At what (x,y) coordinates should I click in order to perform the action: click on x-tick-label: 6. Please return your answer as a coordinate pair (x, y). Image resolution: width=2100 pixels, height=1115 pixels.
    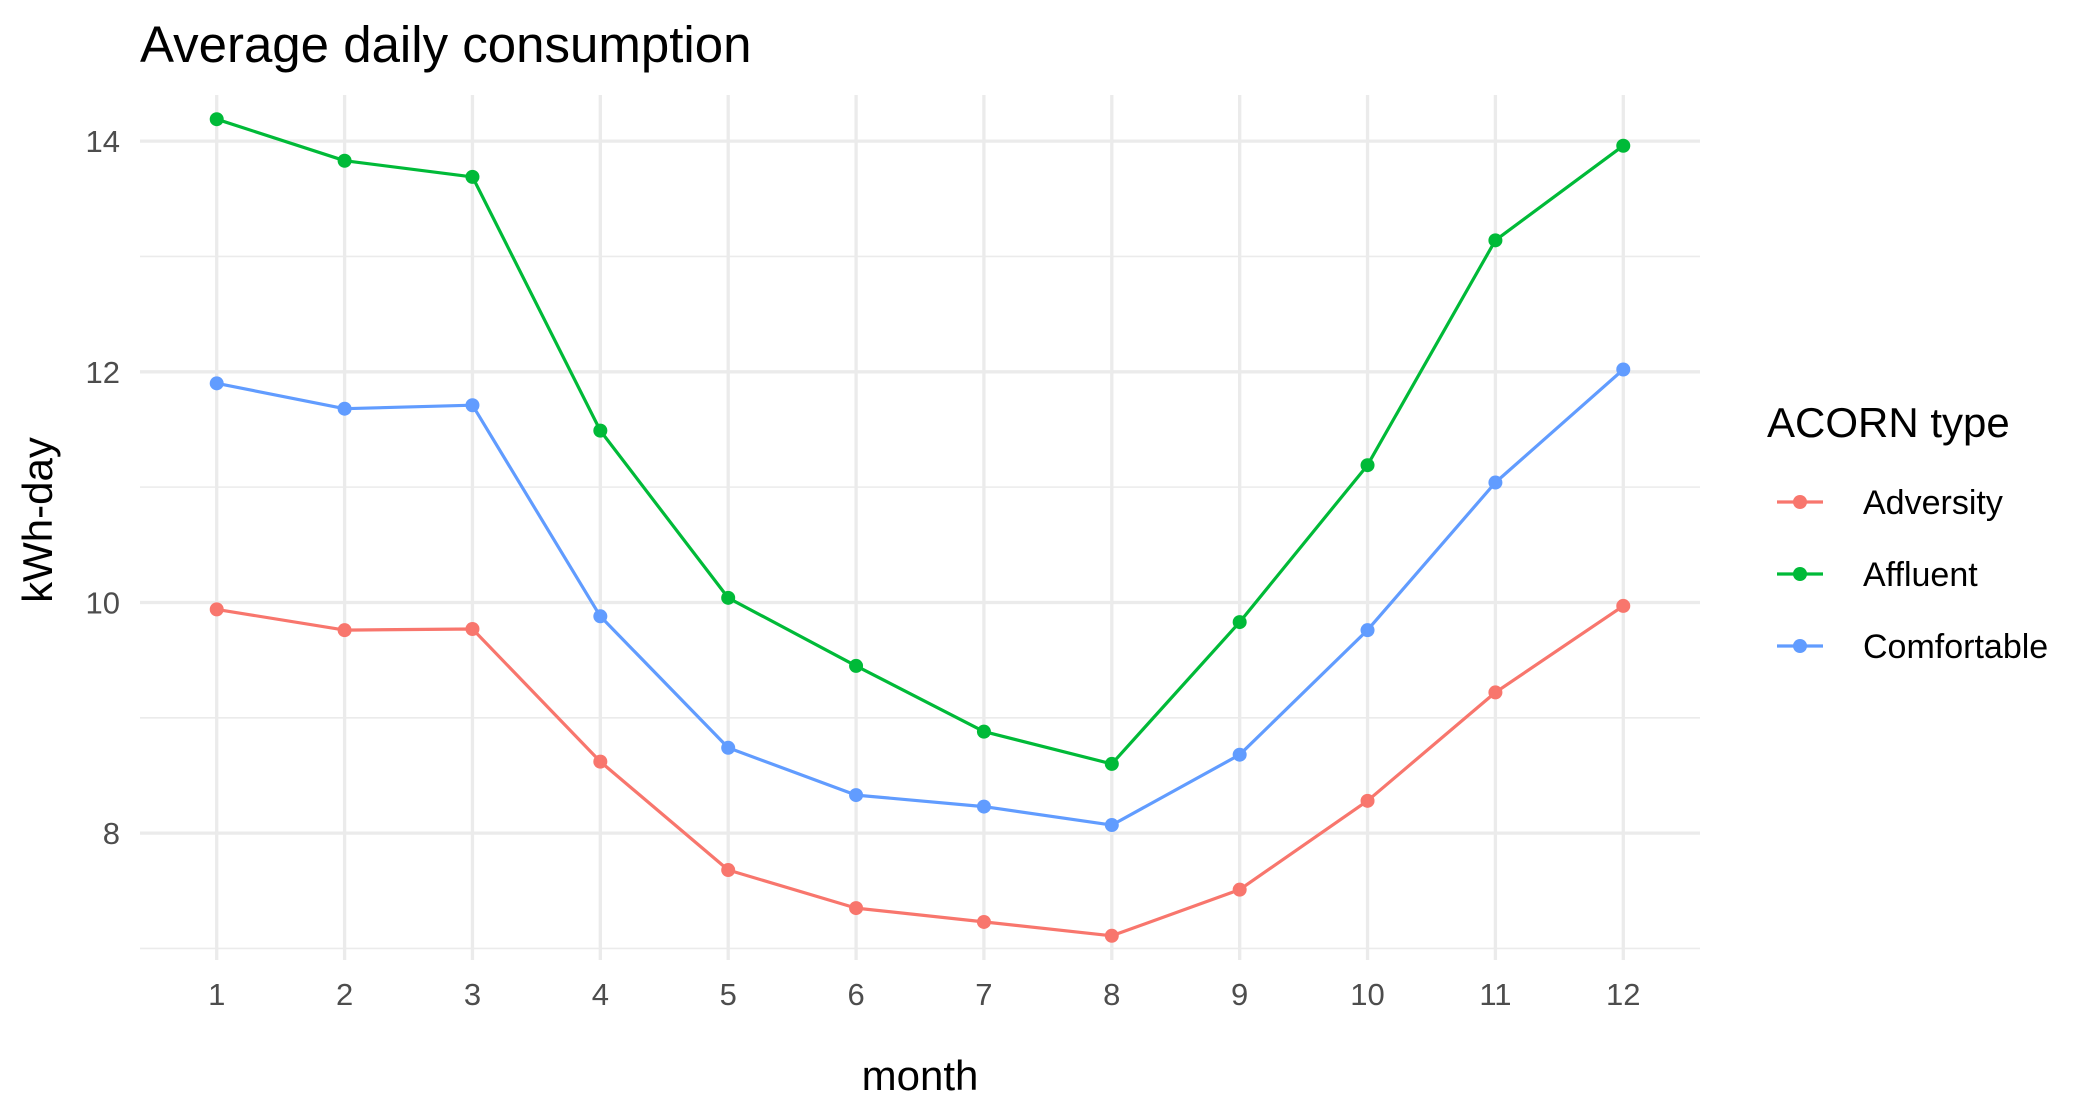
    Looking at the image, I should click on (855, 994).